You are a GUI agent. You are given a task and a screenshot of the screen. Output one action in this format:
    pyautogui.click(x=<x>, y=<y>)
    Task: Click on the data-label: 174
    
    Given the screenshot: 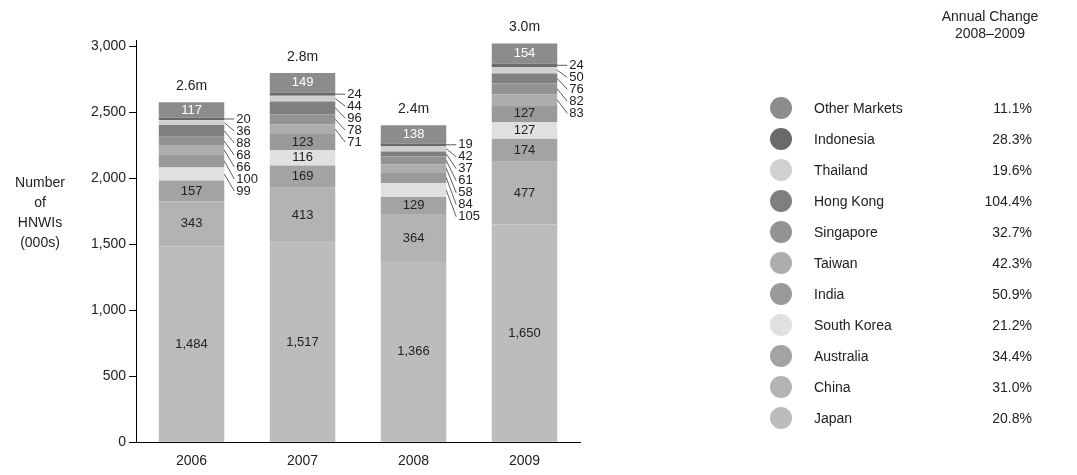 What is the action you would take?
    pyautogui.click(x=524, y=149)
    